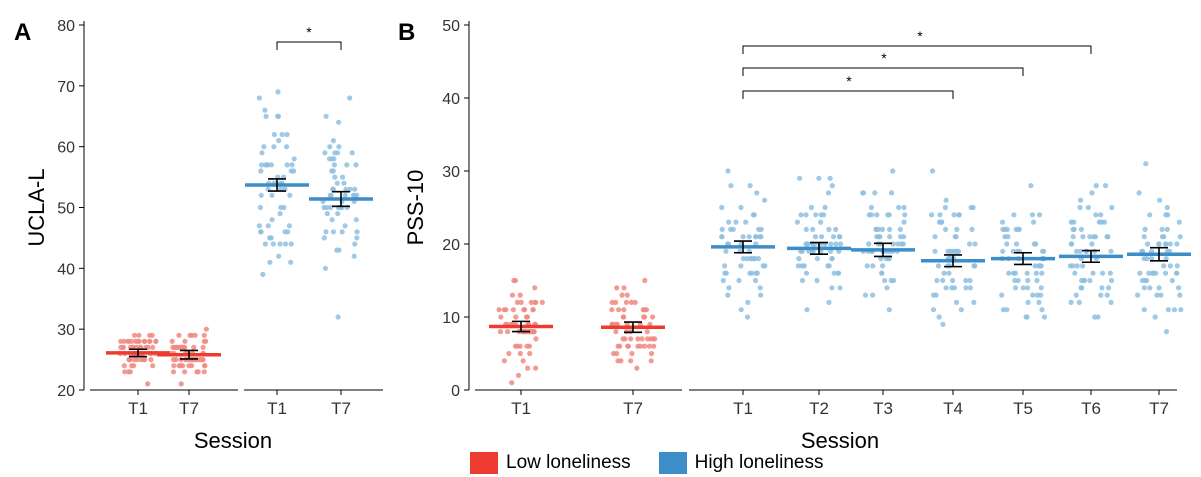  I want to click on y-tick-label: 50, so click(451, 26).